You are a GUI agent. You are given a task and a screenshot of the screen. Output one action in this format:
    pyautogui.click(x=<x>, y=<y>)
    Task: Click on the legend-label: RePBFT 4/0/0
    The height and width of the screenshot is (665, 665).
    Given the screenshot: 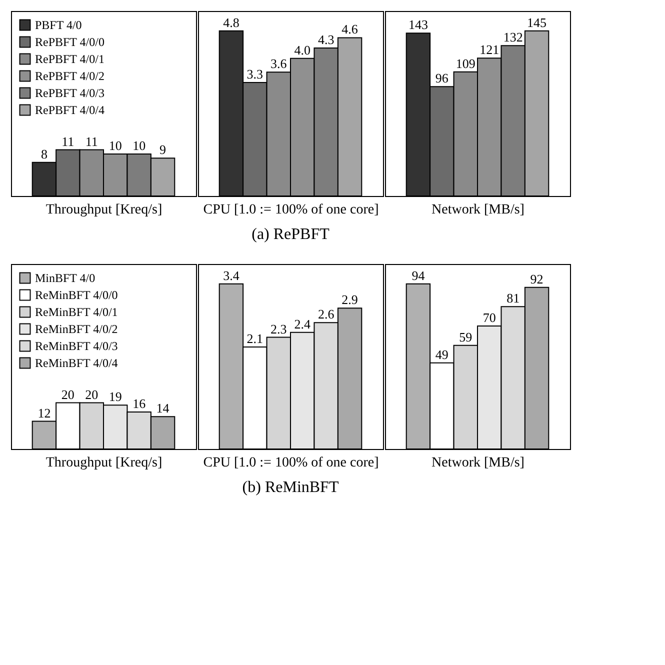 What is the action you would take?
    pyautogui.click(x=69, y=42)
    